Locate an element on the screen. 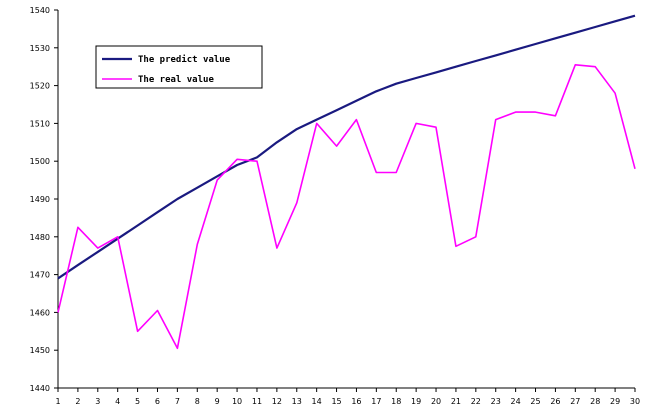 This screenshot has height=416, width=646. x-tick-label: 22 is located at coordinates (476, 401).